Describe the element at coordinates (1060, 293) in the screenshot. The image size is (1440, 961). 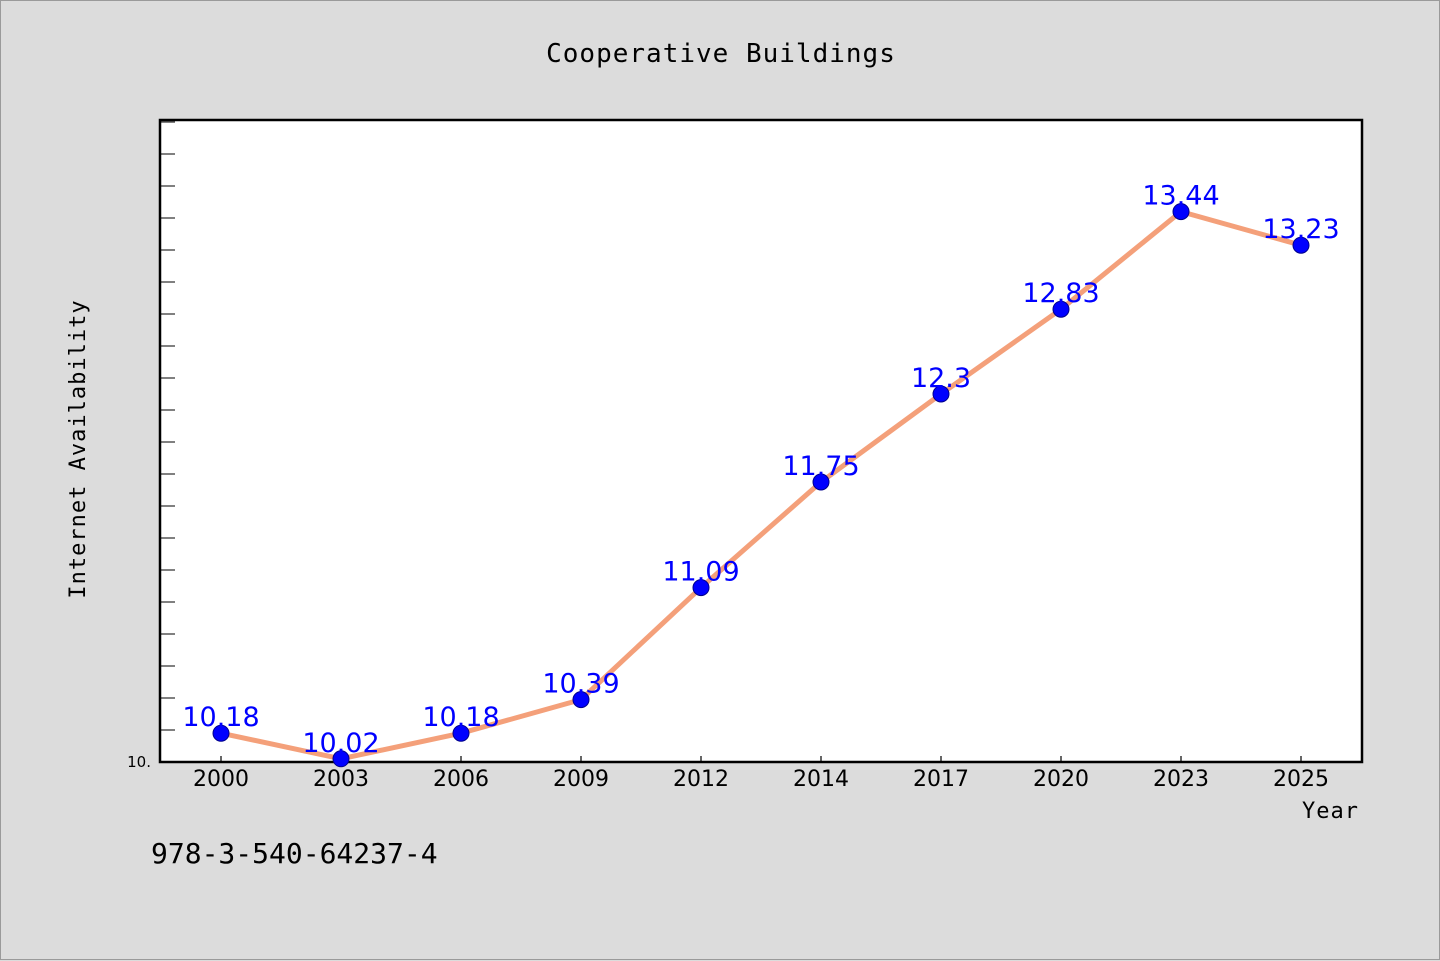
I see `data-label: 12.83` at that location.